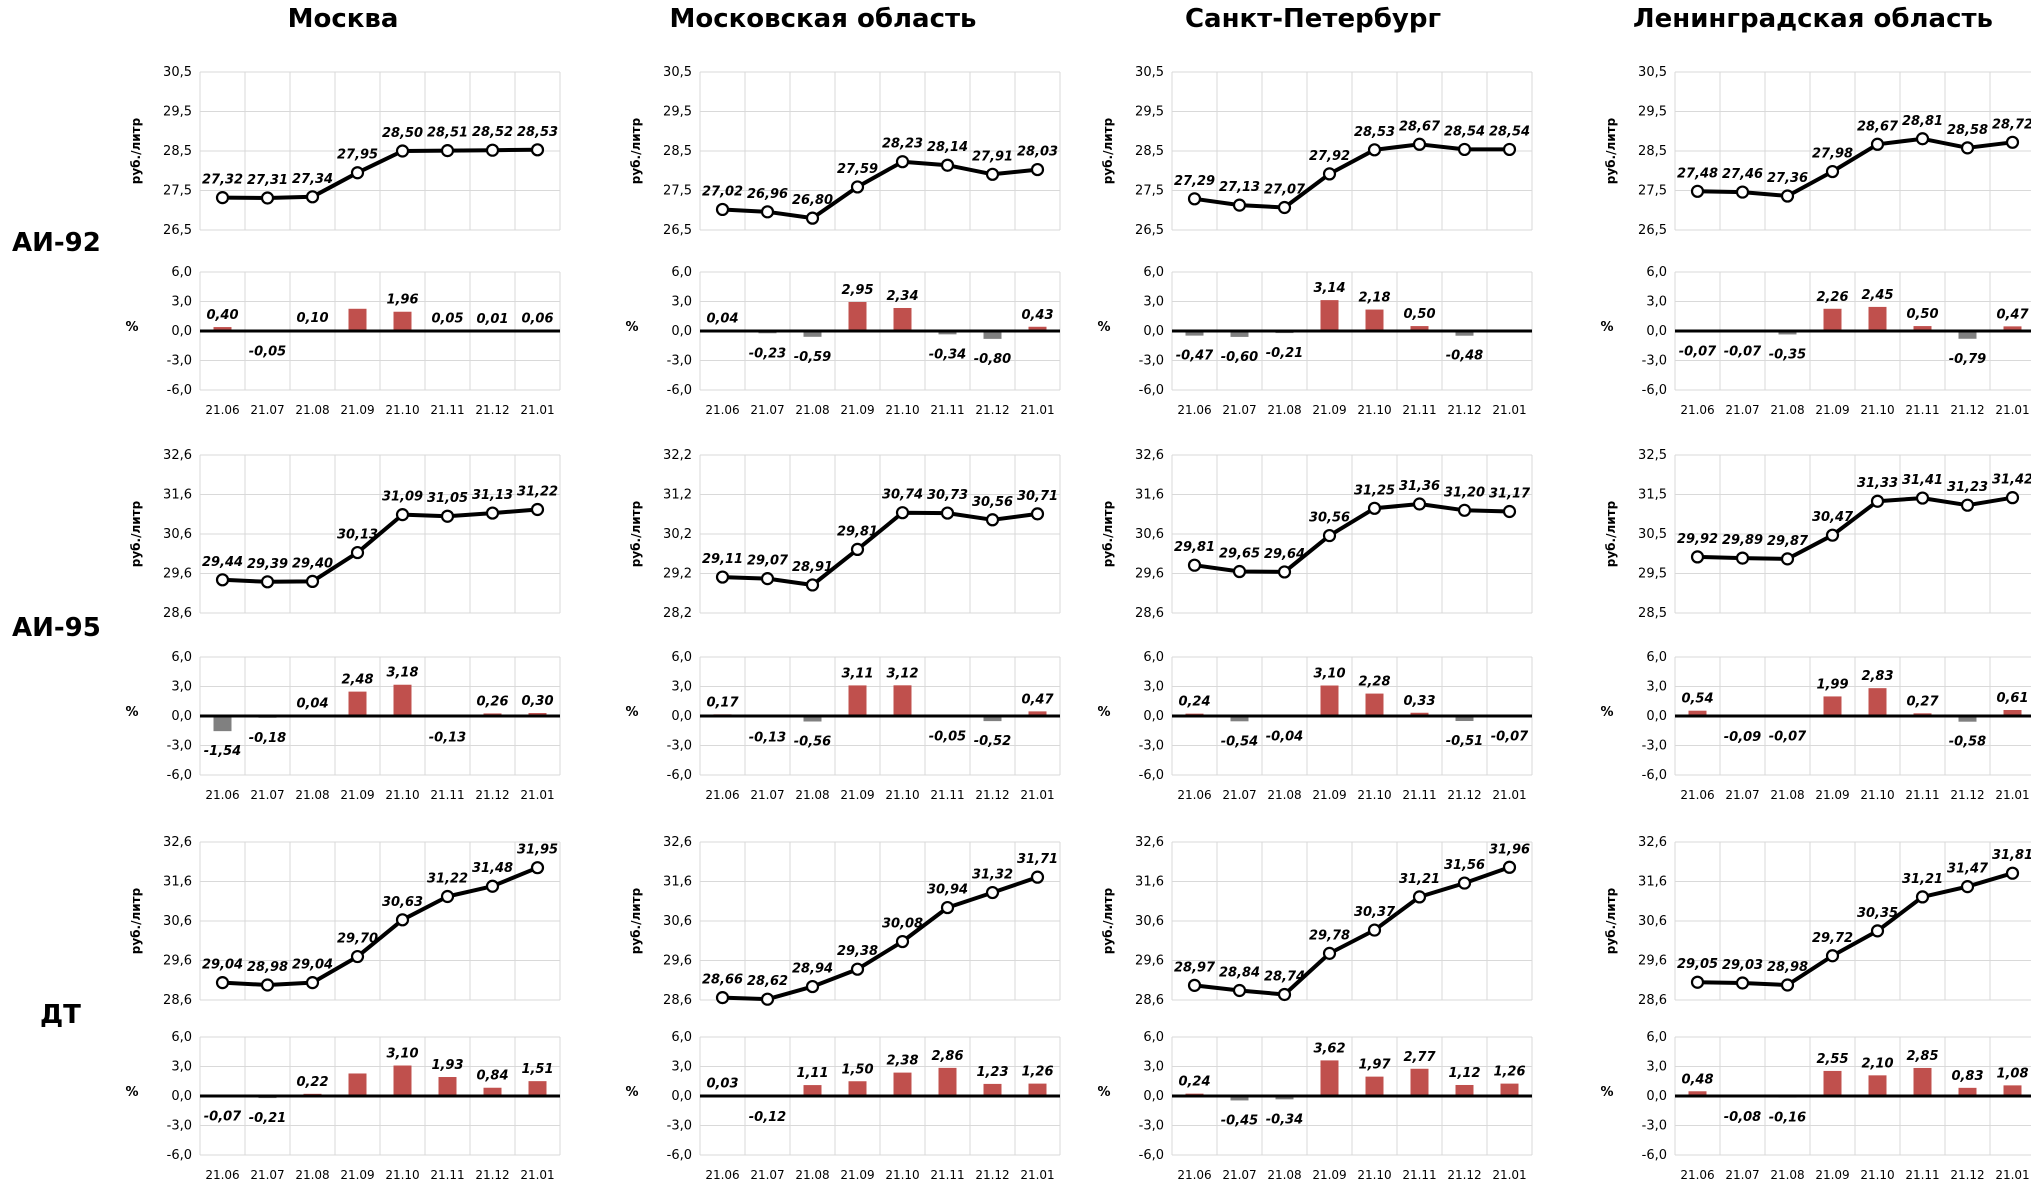  What do you see at coordinates (902, 924) in the screenshot?
I see `price-data-label: 30,08` at bounding box center [902, 924].